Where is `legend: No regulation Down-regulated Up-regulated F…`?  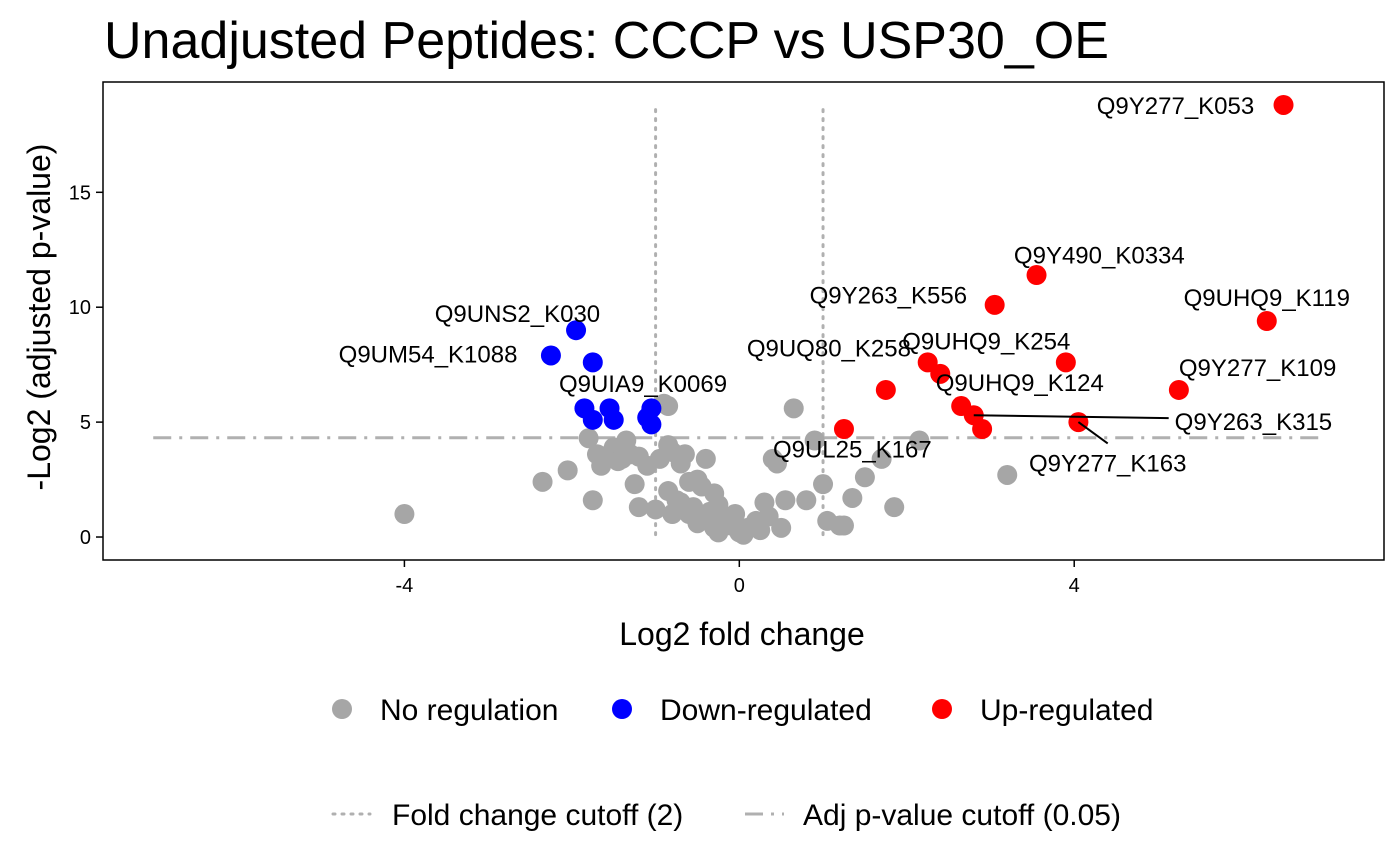 legend: No regulation Down-regulated Up-regulated F… is located at coordinates (742, 763).